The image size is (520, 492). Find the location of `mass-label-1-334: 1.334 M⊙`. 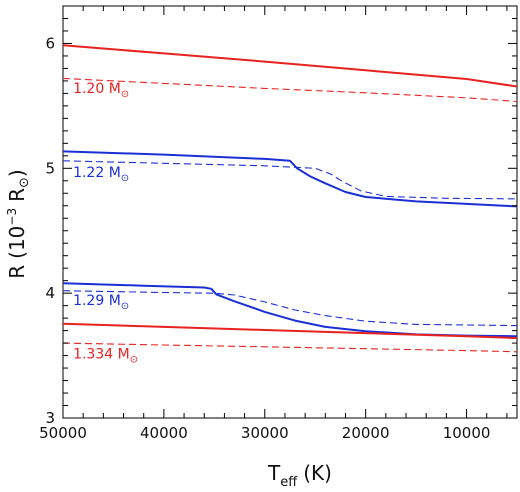

mass-label-1-334: 1.334 M⊙ is located at coordinates (105, 356).